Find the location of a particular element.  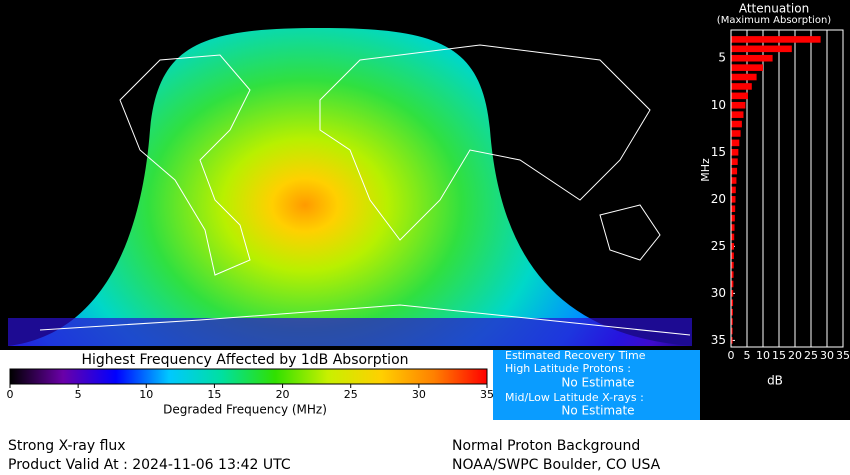

footer-text: Product Valid At : 2024-11-06 13:42 UTC is located at coordinates (149, 465).